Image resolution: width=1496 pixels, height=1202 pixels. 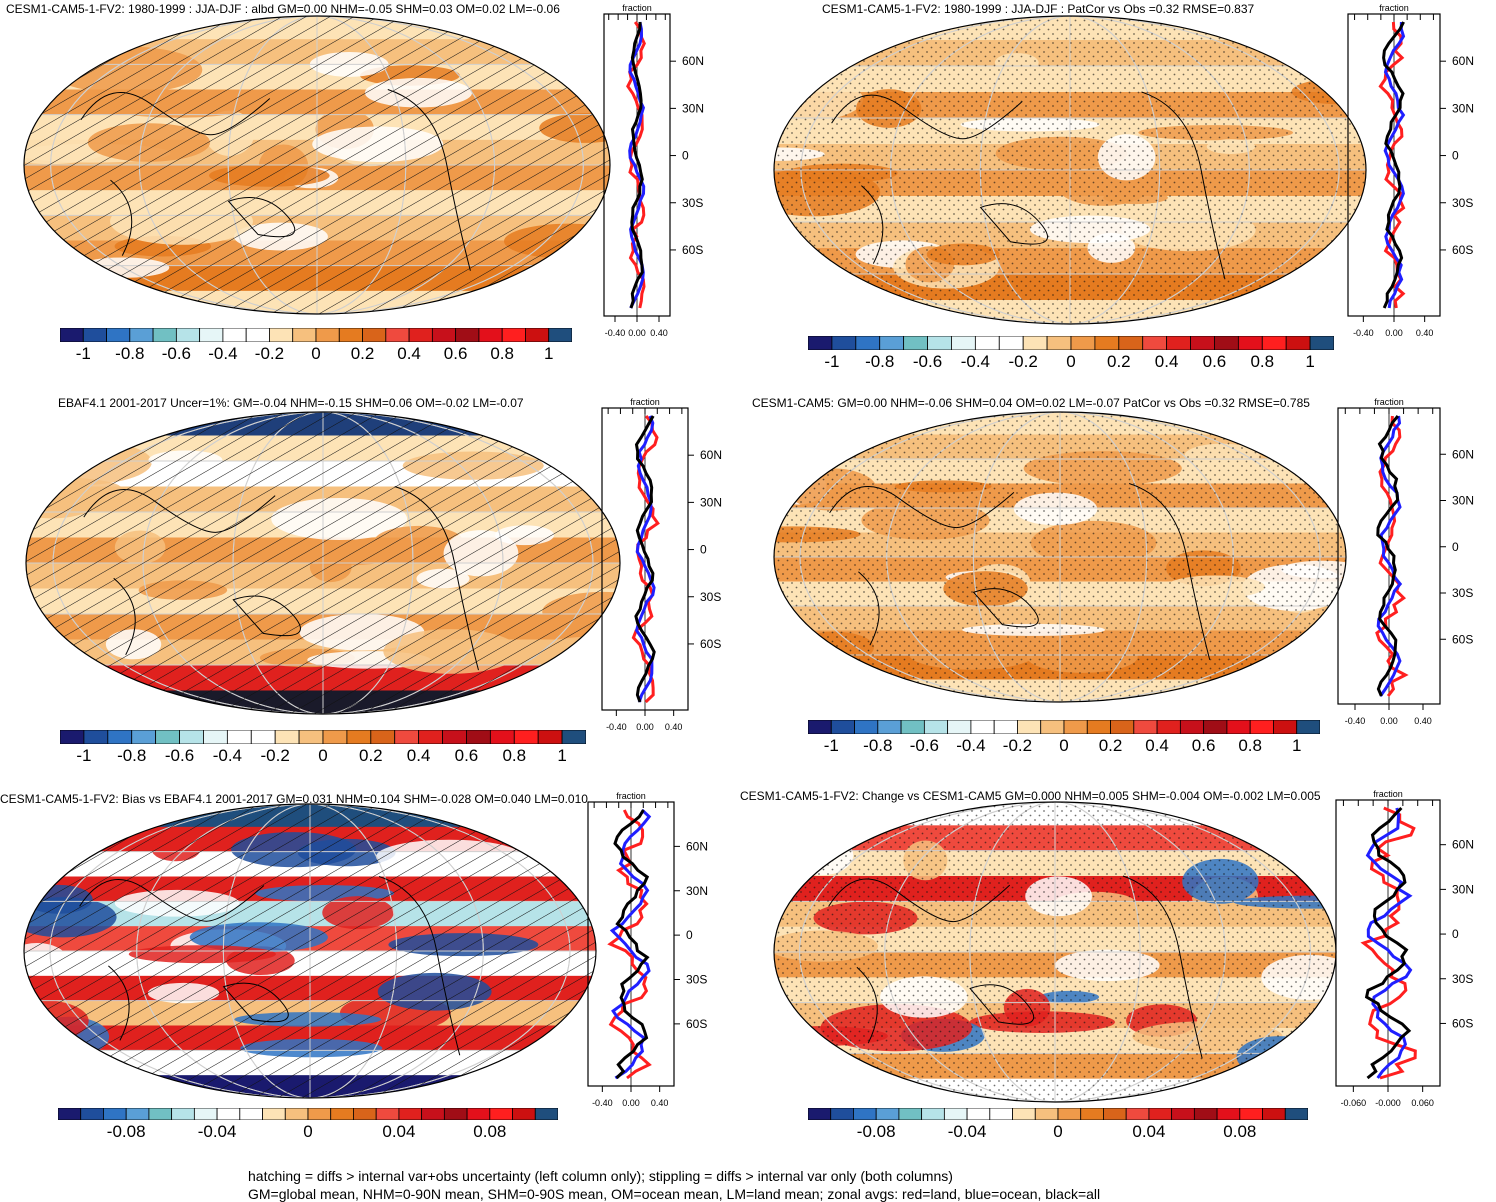 What do you see at coordinates (653, 170) in the screenshot?
I see `profile-panel-1: fraction 60N 30N 0 30S 60S -0.40 0.00 0.40` at bounding box center [653, 170].